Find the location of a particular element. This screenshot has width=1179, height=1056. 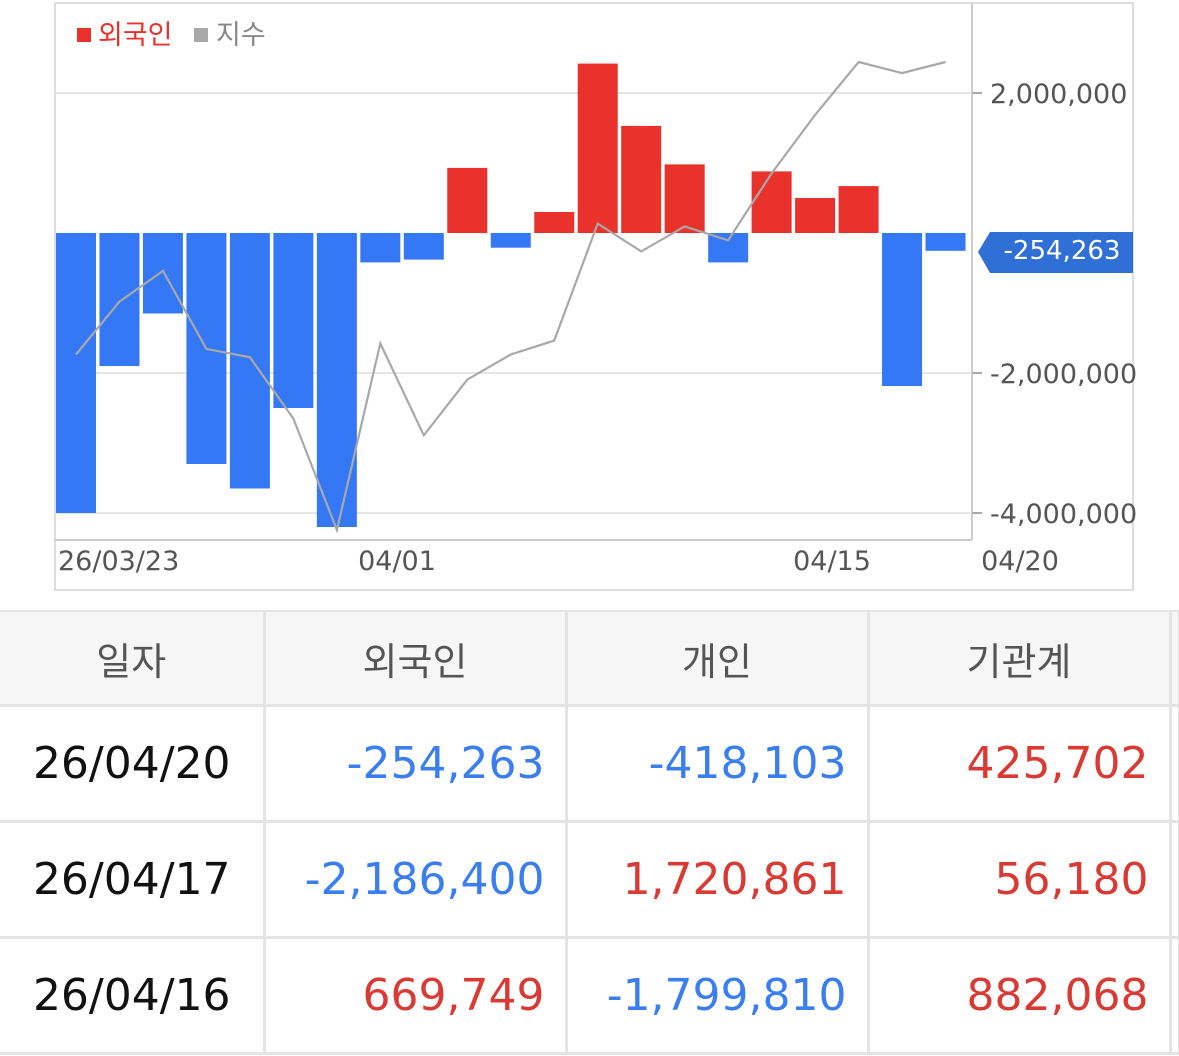

column-header-date: 일자 is located at coordinates (133, 658).